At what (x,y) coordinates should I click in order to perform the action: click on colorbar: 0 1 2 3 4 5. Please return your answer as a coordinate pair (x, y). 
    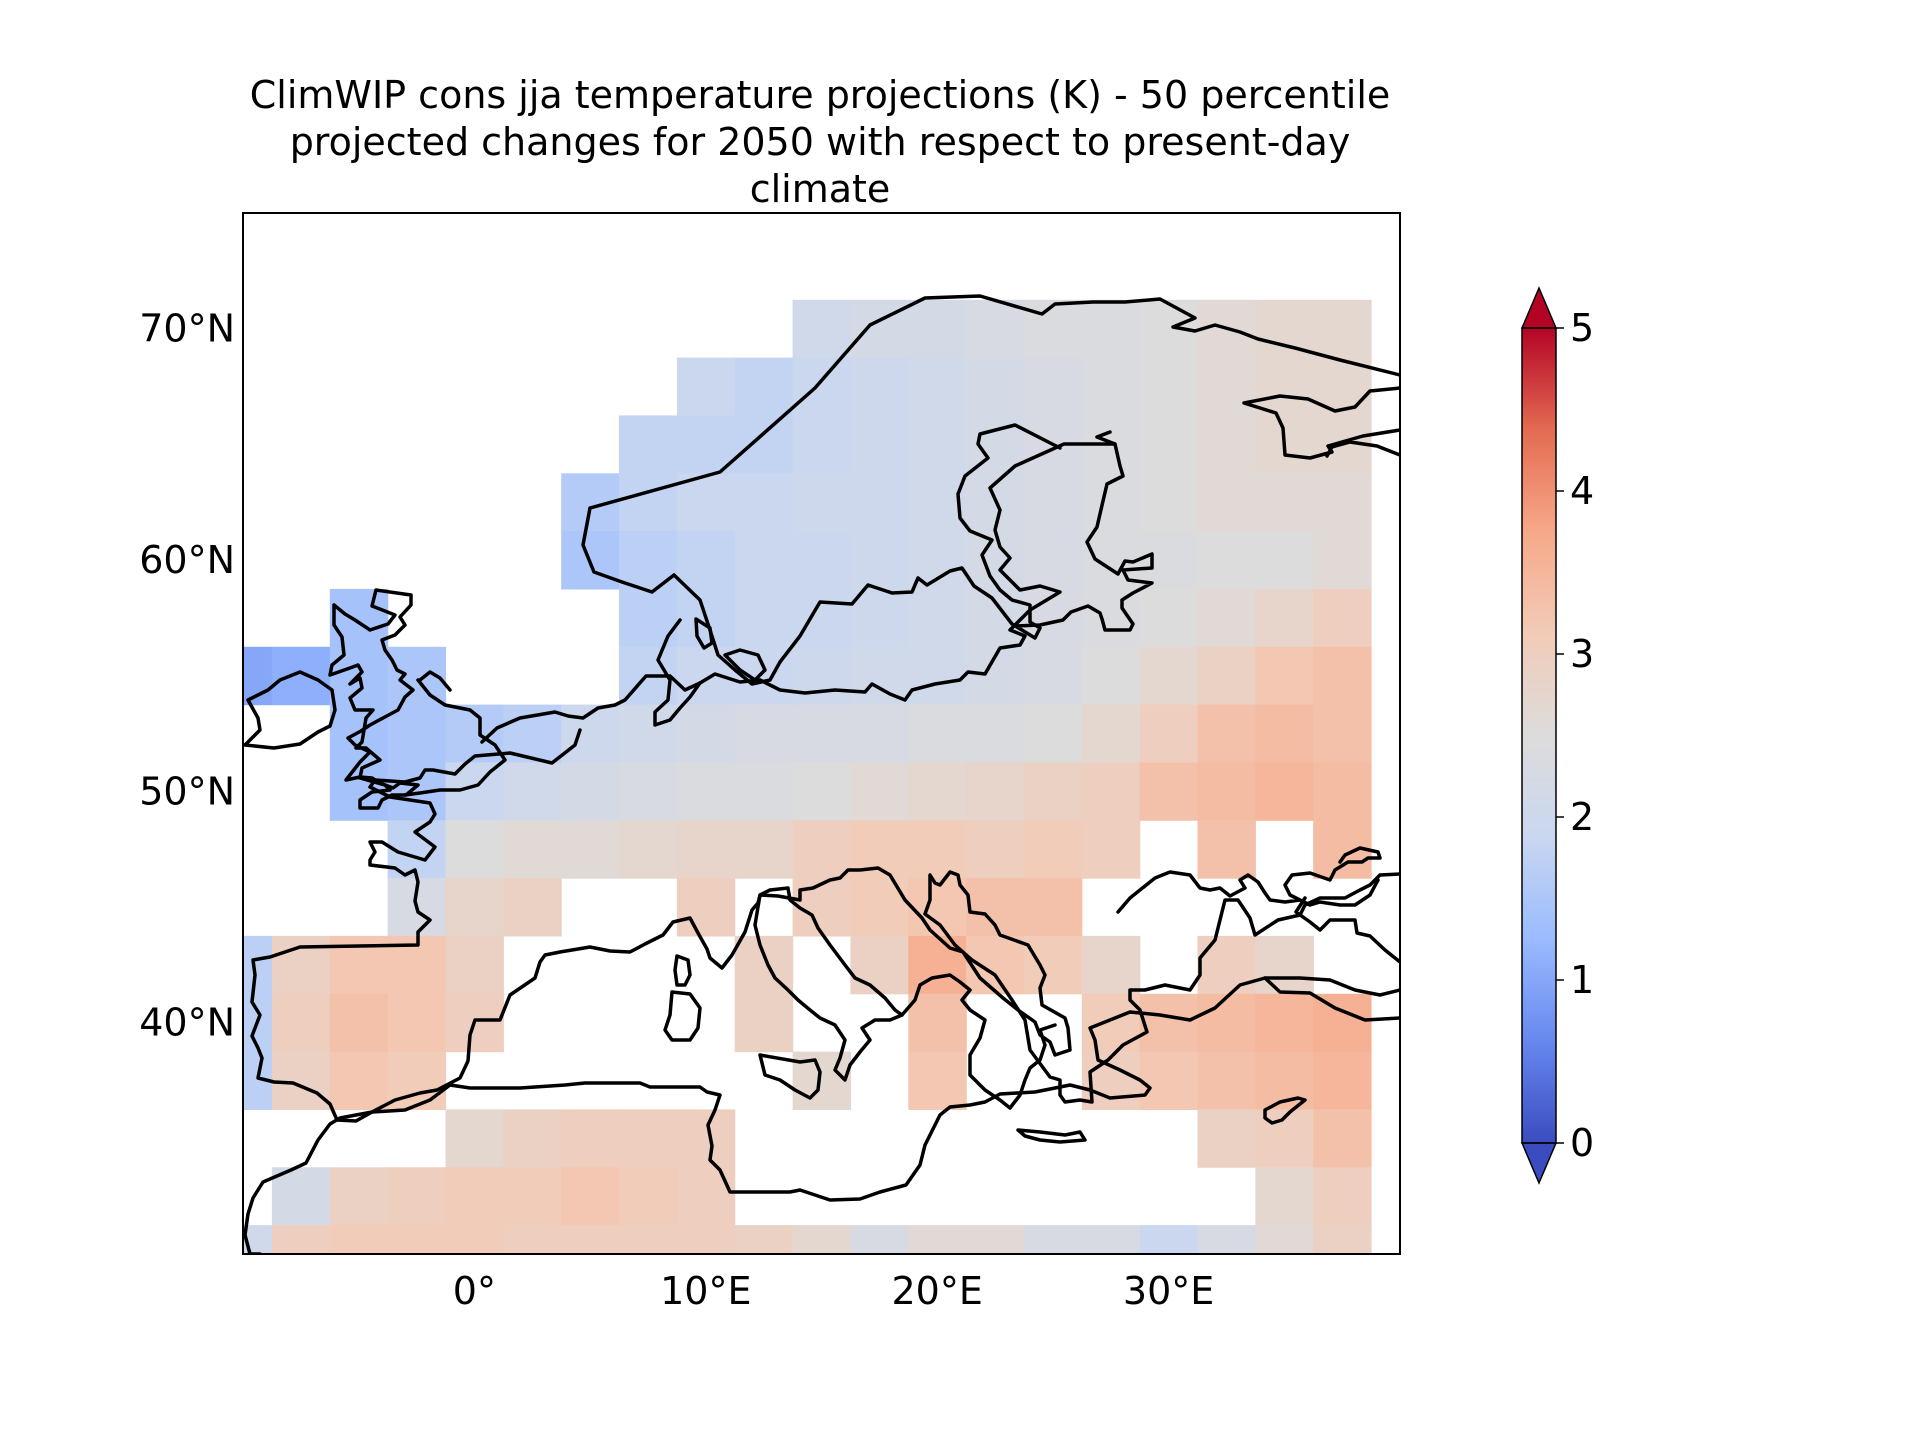
    Looking at the image, I should click on (1557, 735).